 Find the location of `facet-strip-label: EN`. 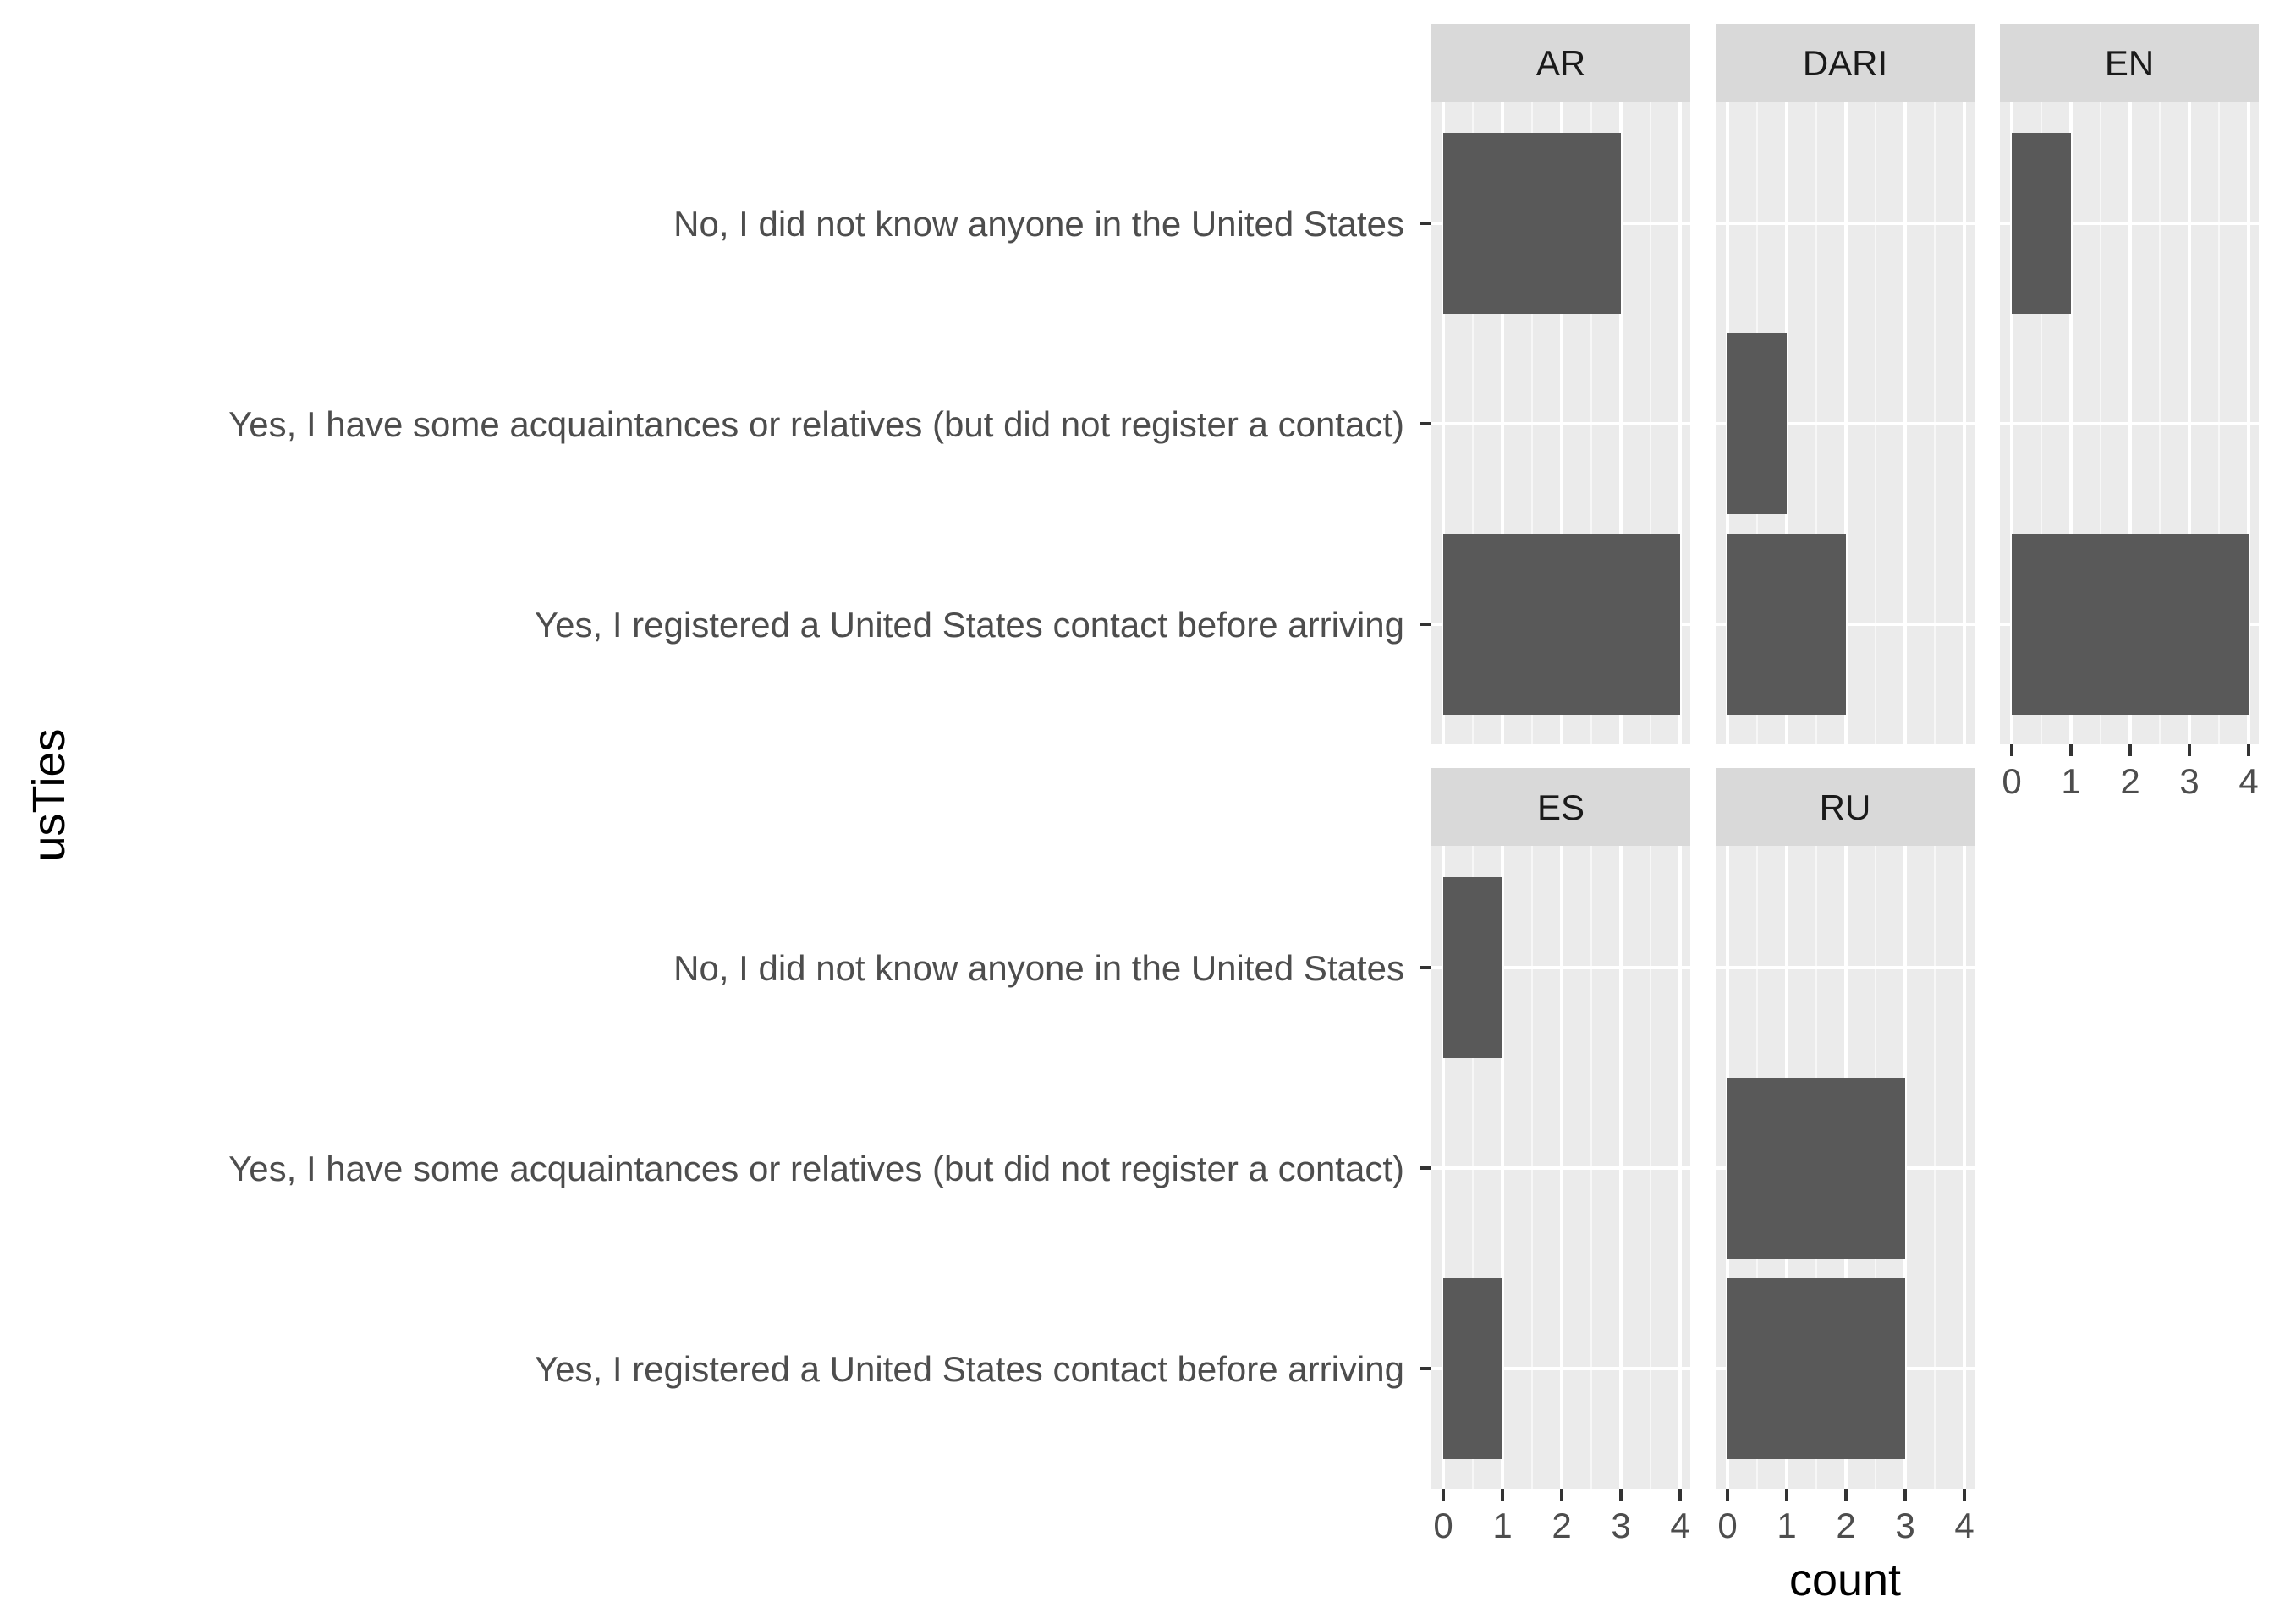

facet-strip-label: EN is located at coordinates (2129, 63).